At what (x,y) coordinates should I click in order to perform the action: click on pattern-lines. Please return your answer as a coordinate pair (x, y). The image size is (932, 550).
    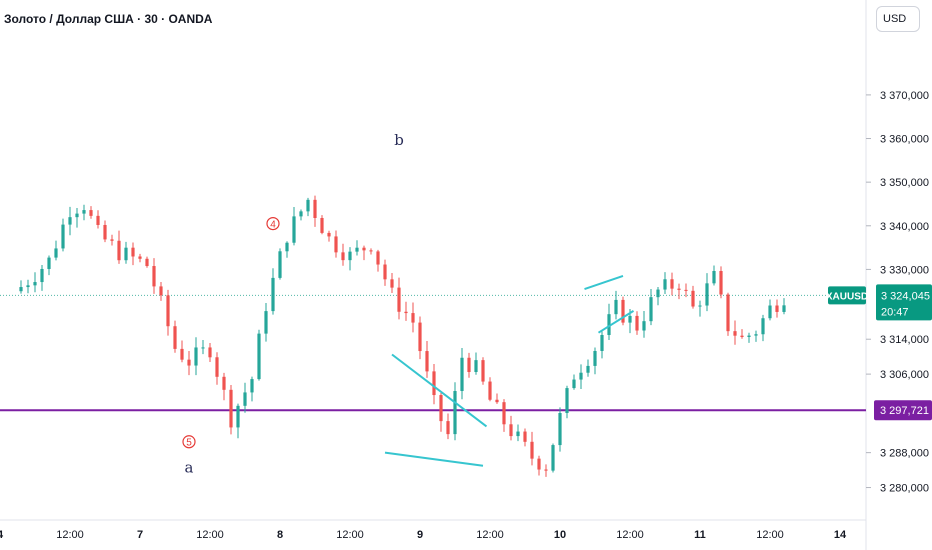
    Looking at the image, I should click on (509, 371).